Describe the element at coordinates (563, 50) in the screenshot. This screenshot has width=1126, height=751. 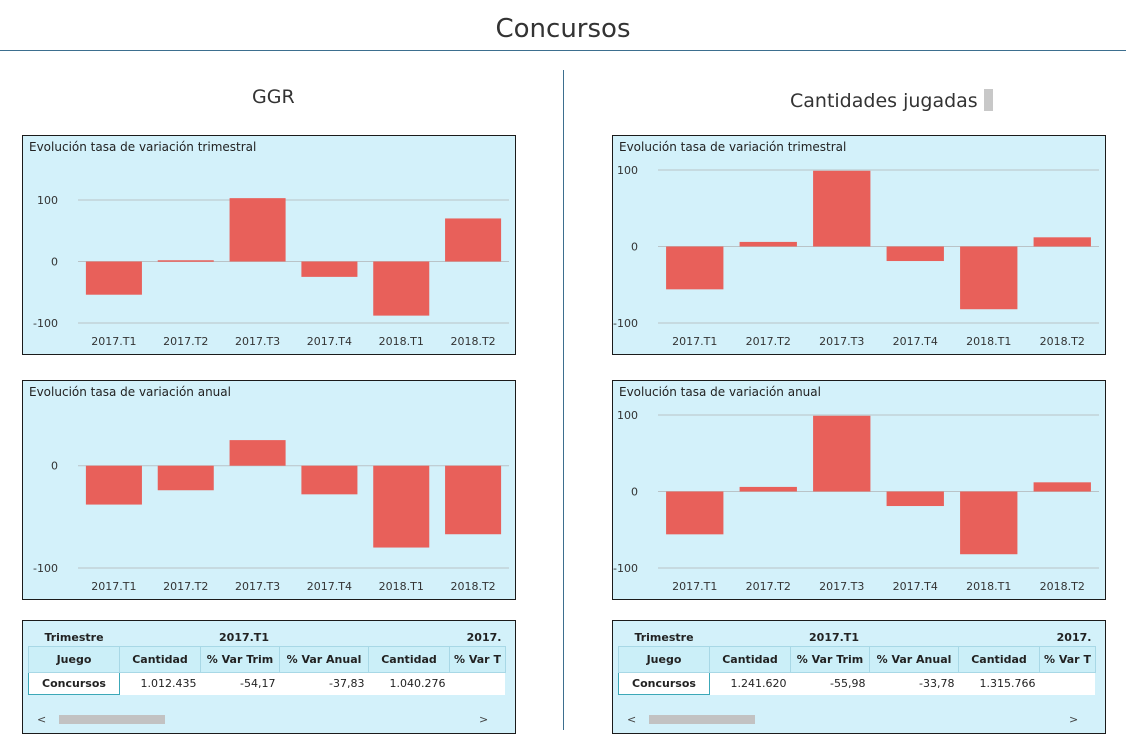
I see `title-rule` at that location.